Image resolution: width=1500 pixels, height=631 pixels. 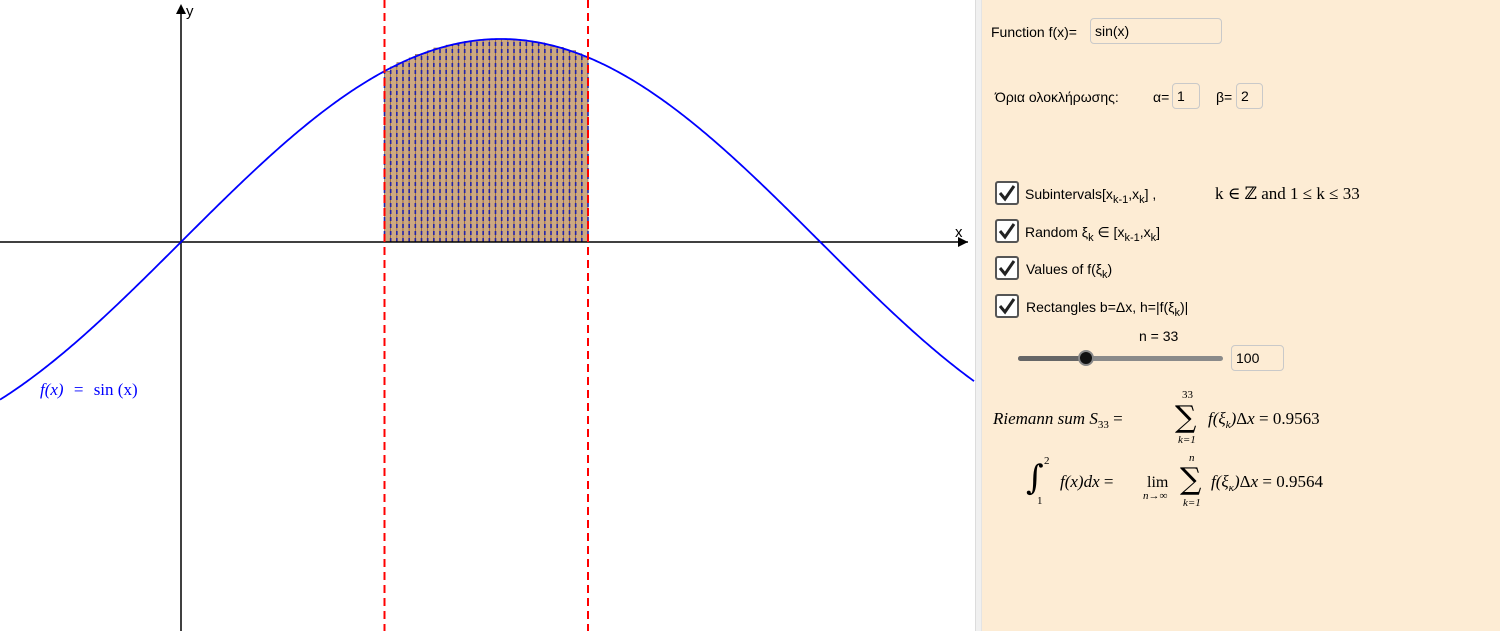 I want to click on lim-label: lim, so click(x=1158, y=482).